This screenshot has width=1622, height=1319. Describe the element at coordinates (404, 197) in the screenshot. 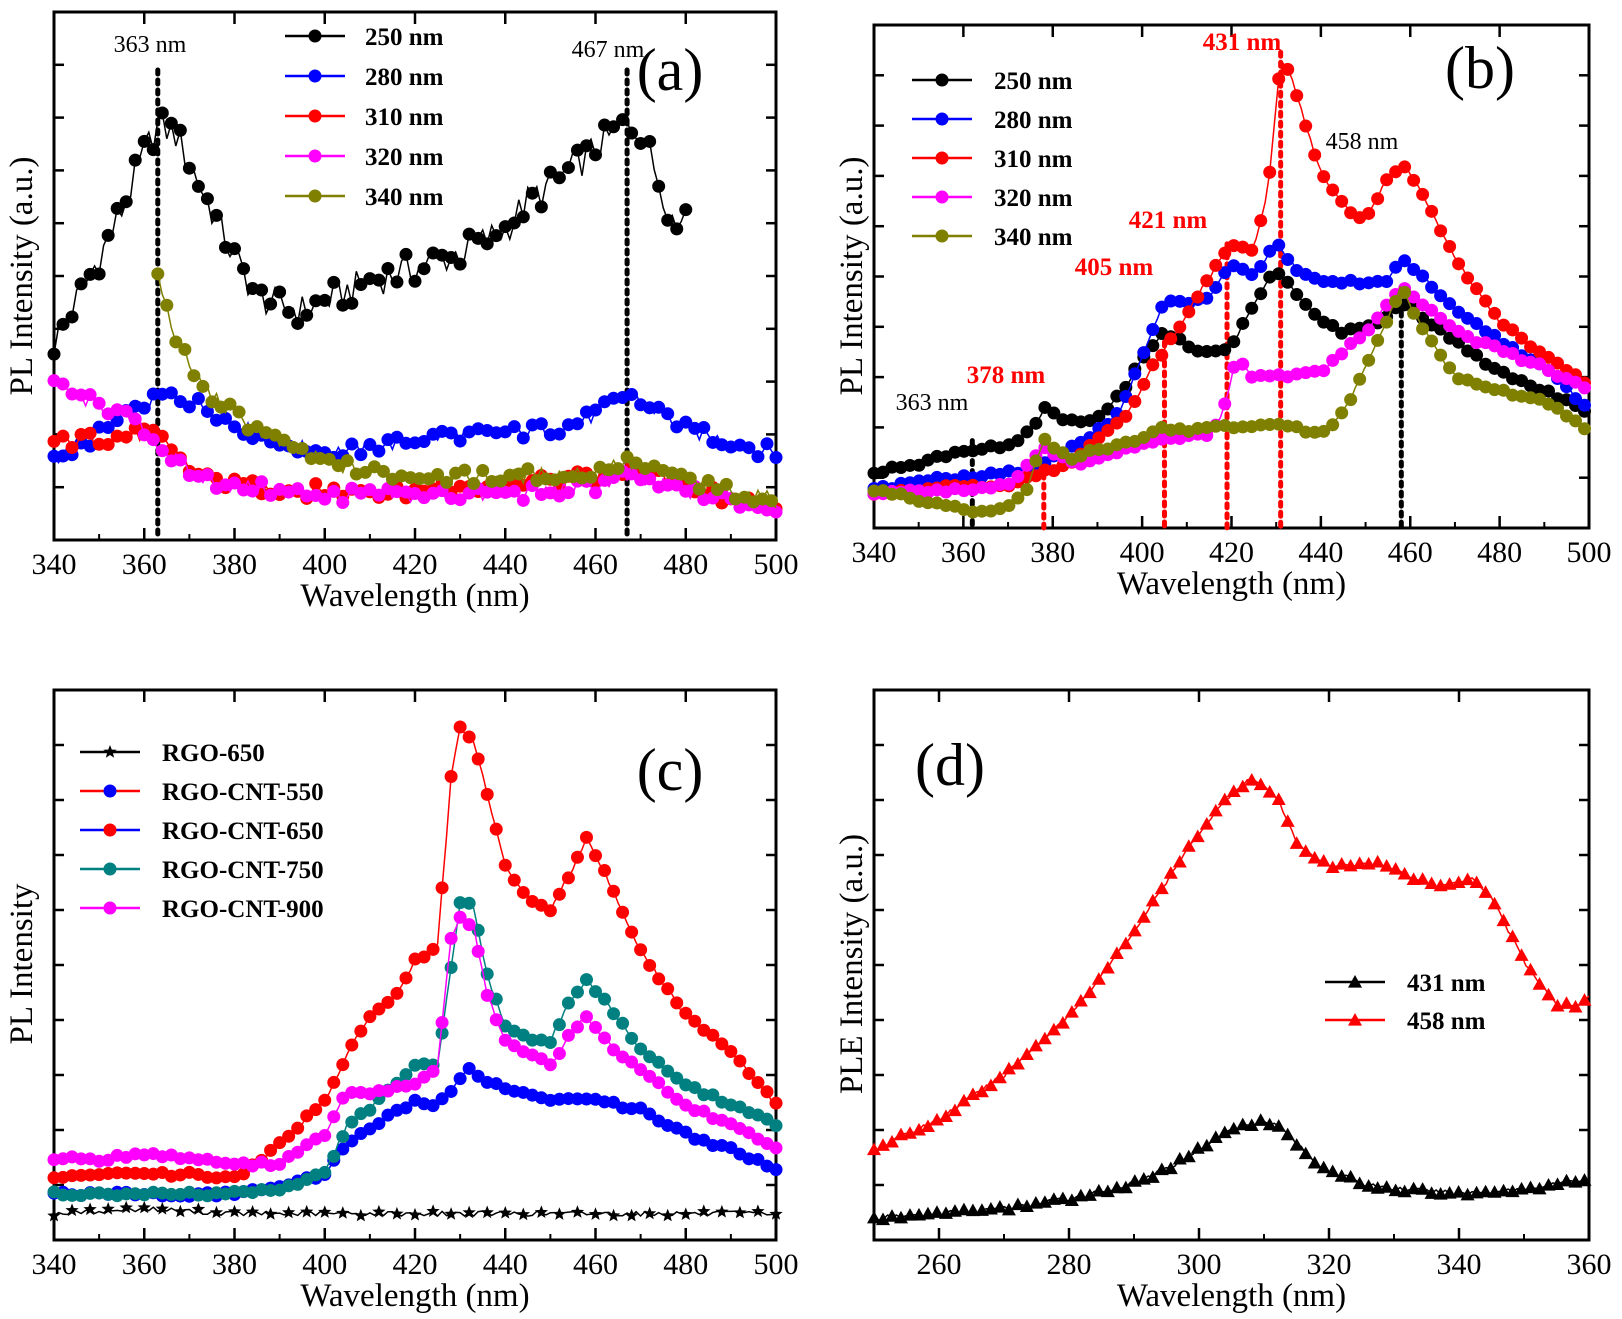

I see `legend-label: 340 nm` at that location.